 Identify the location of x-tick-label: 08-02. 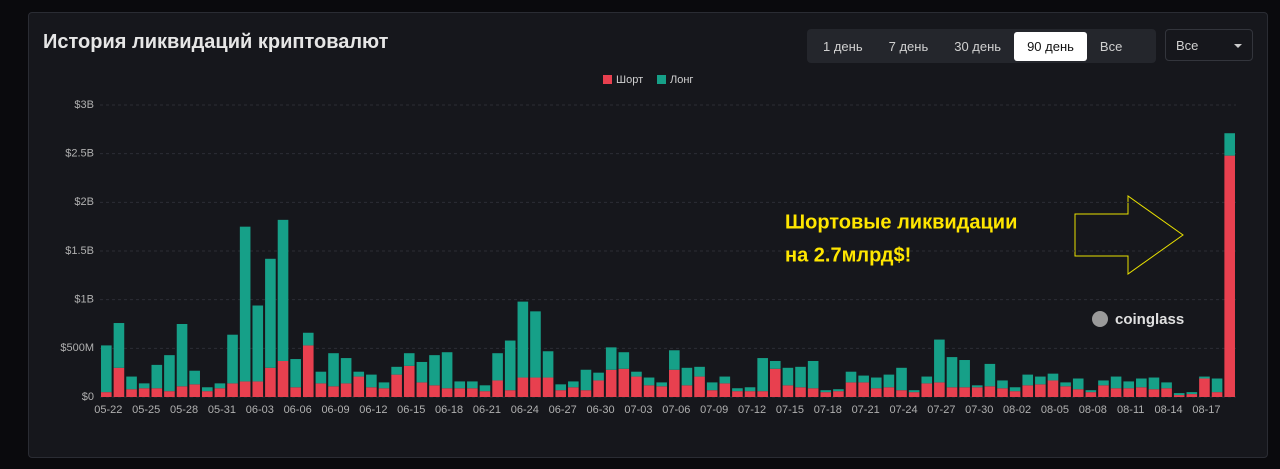
(1017, 410).